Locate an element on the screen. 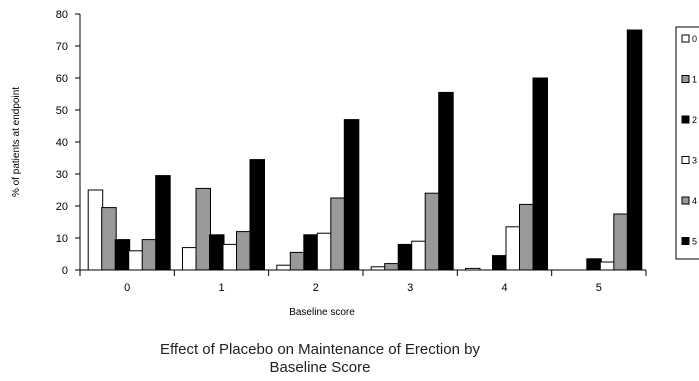 The height and width of the screenshot is (381, 699). legend-box is located at coordinates (687, 143).